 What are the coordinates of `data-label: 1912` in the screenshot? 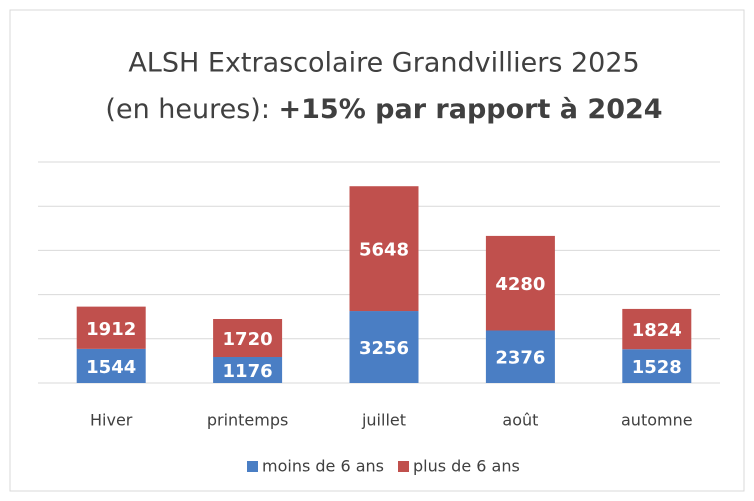 It's located at (111, 329).